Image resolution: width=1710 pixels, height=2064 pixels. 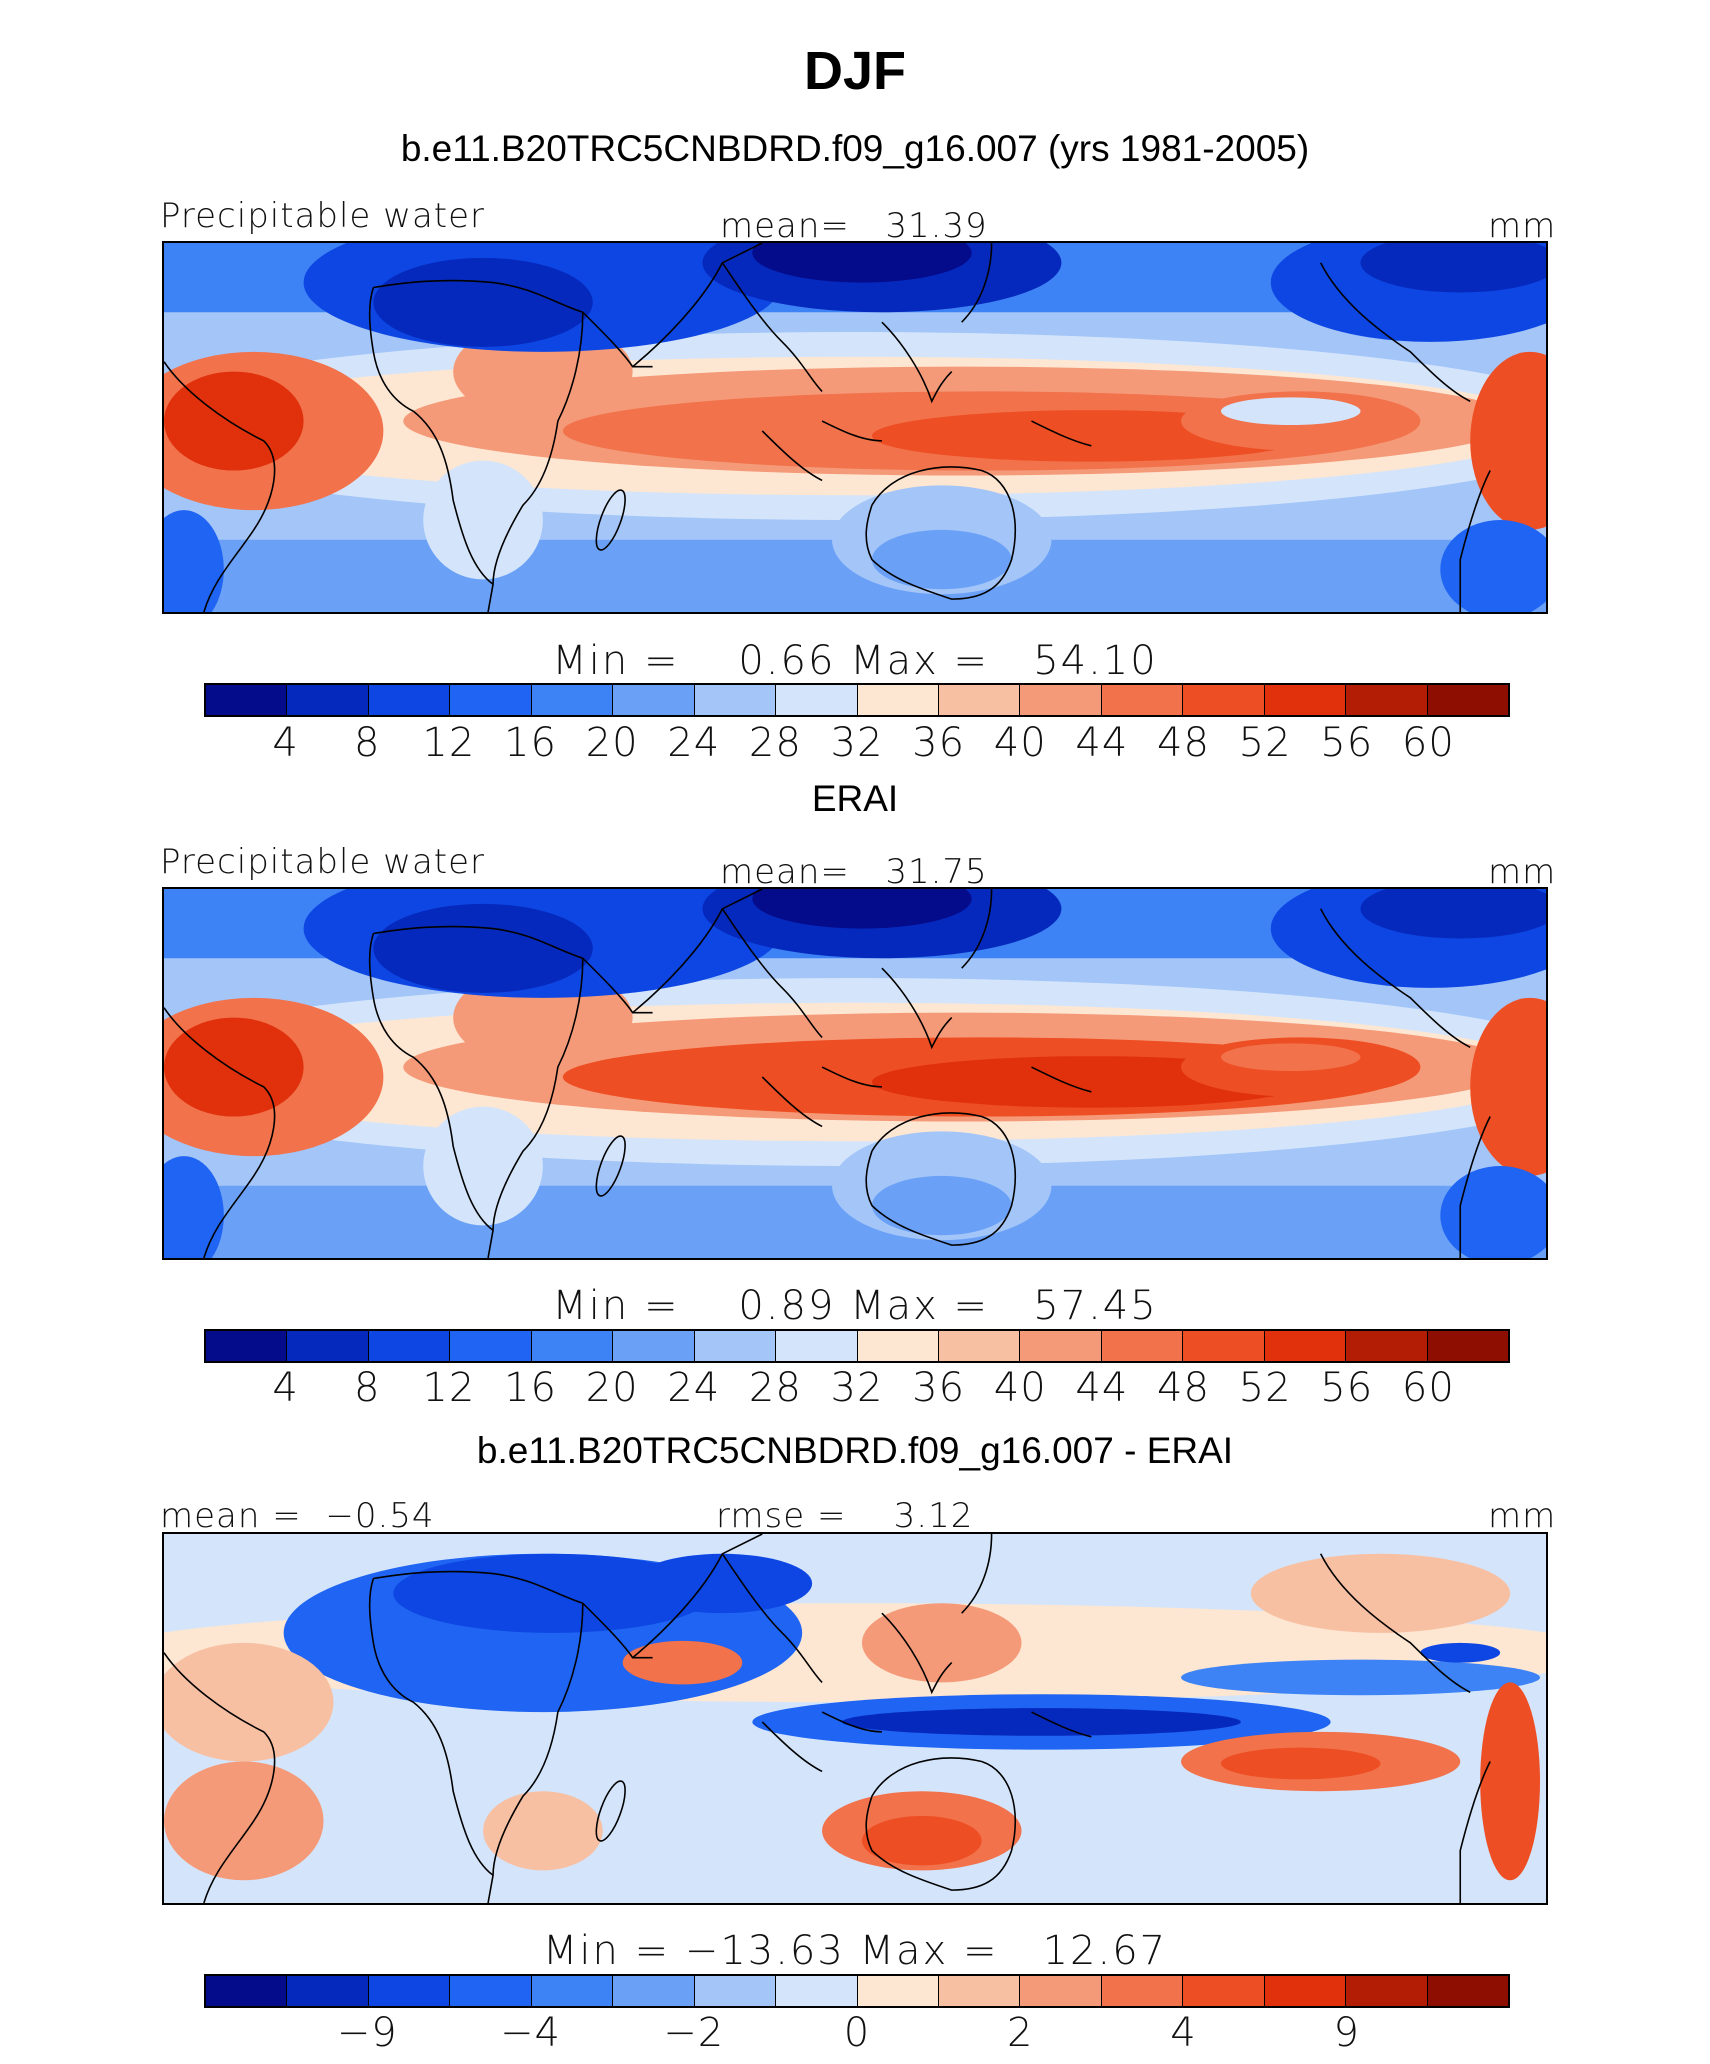 I want to click on panel-2-units-label: mm, so click(x=1522, y=872).